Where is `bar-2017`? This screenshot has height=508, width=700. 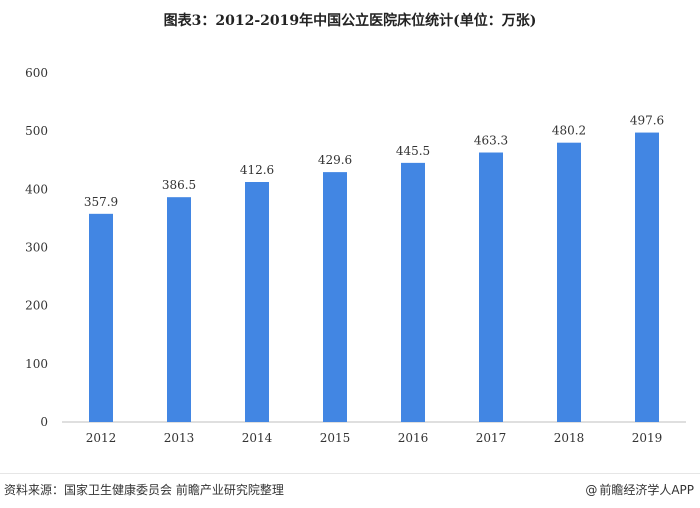 bar-2017 is located at coordinates (491, 287).